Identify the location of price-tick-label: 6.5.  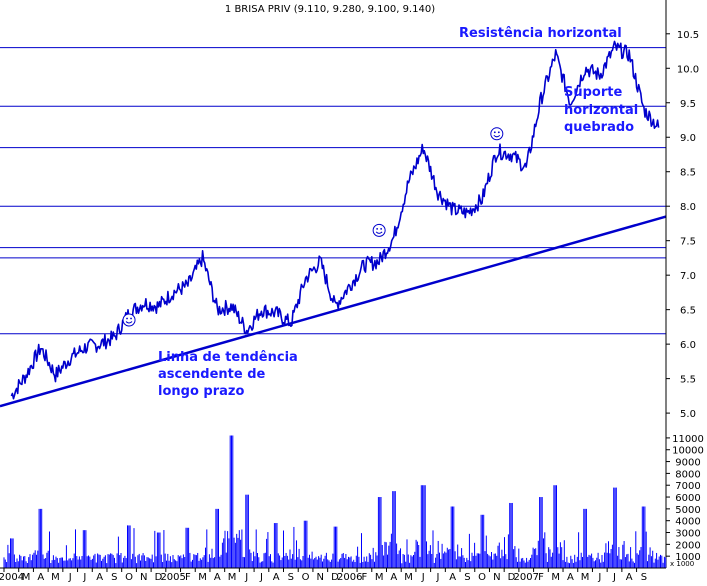
(688, 311).